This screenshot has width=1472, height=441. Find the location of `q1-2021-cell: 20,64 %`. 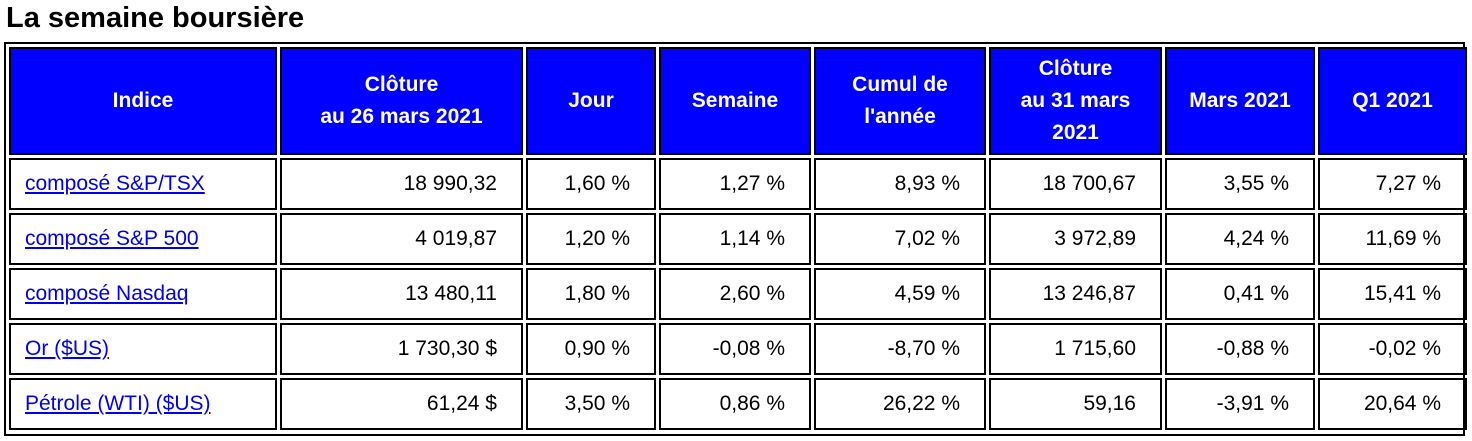

q1-2021-cell: 20,64 % is located at coordinates (1392, 404).